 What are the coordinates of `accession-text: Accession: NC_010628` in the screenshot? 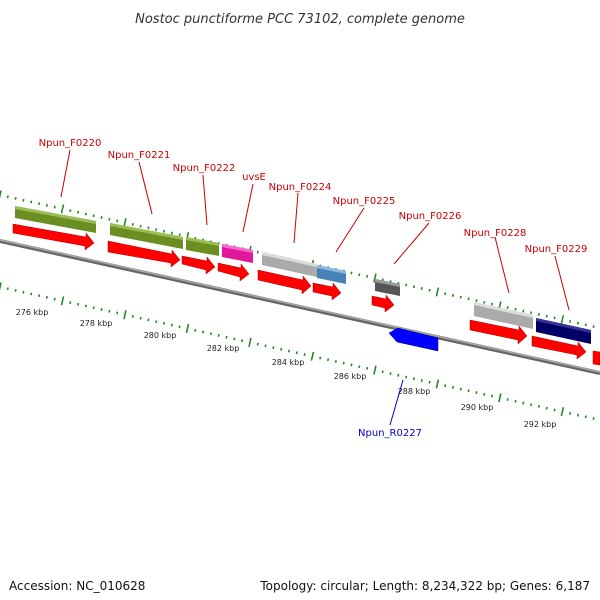 It's located at (77, 586).